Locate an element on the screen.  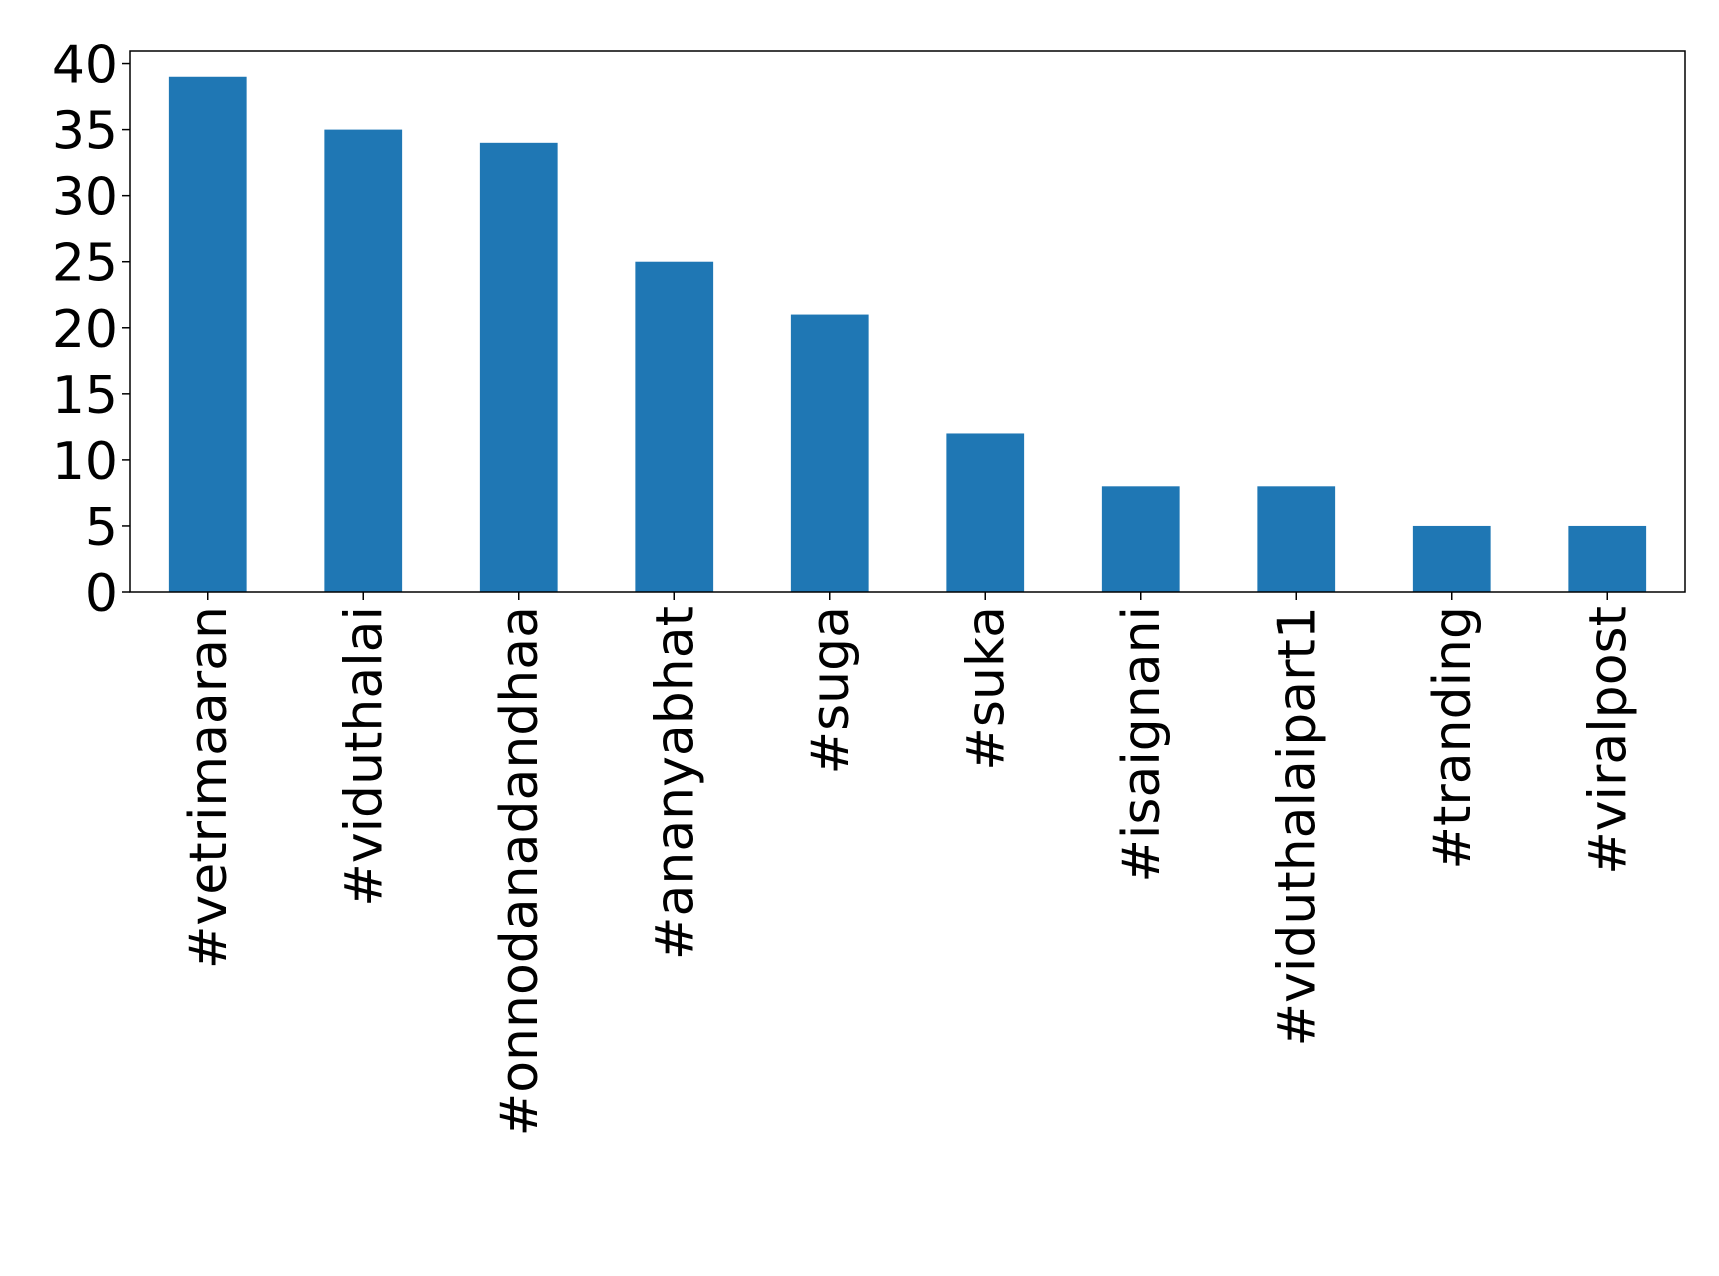
y-tick-label: 20 is located at coordinates (85, 330).